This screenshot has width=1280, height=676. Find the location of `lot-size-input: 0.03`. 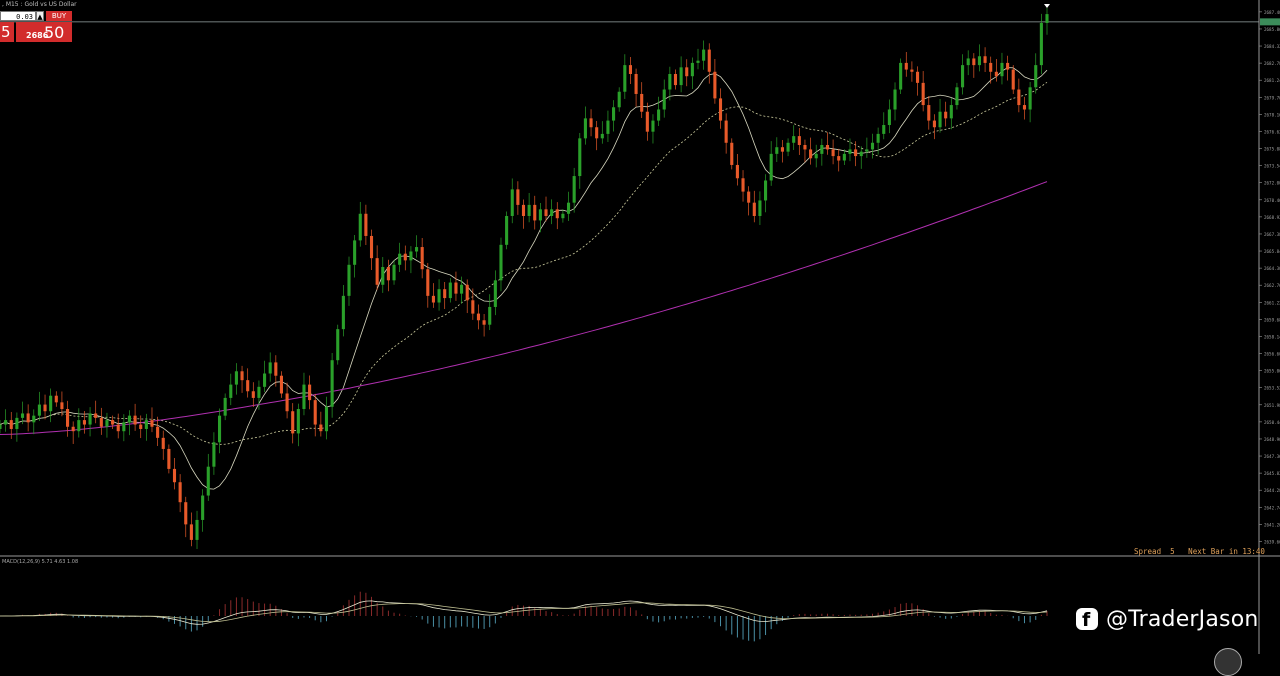

lot-size-input: 0.03 is located at coordinates (18, 16).